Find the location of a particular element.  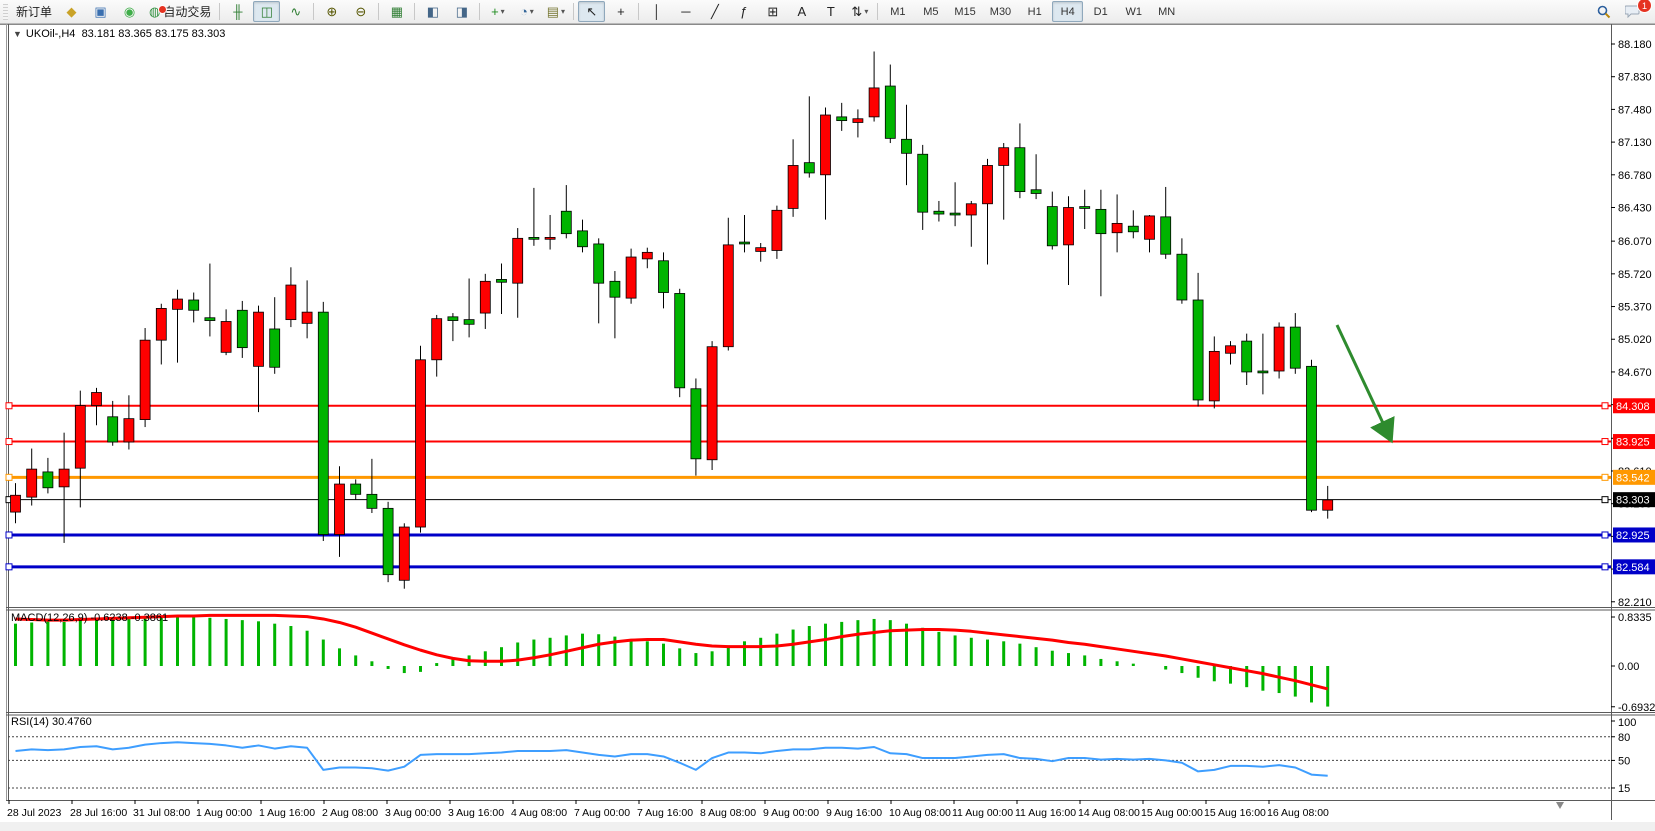

horizontal-line-icon: ─ is located at coordinates (686, 11).